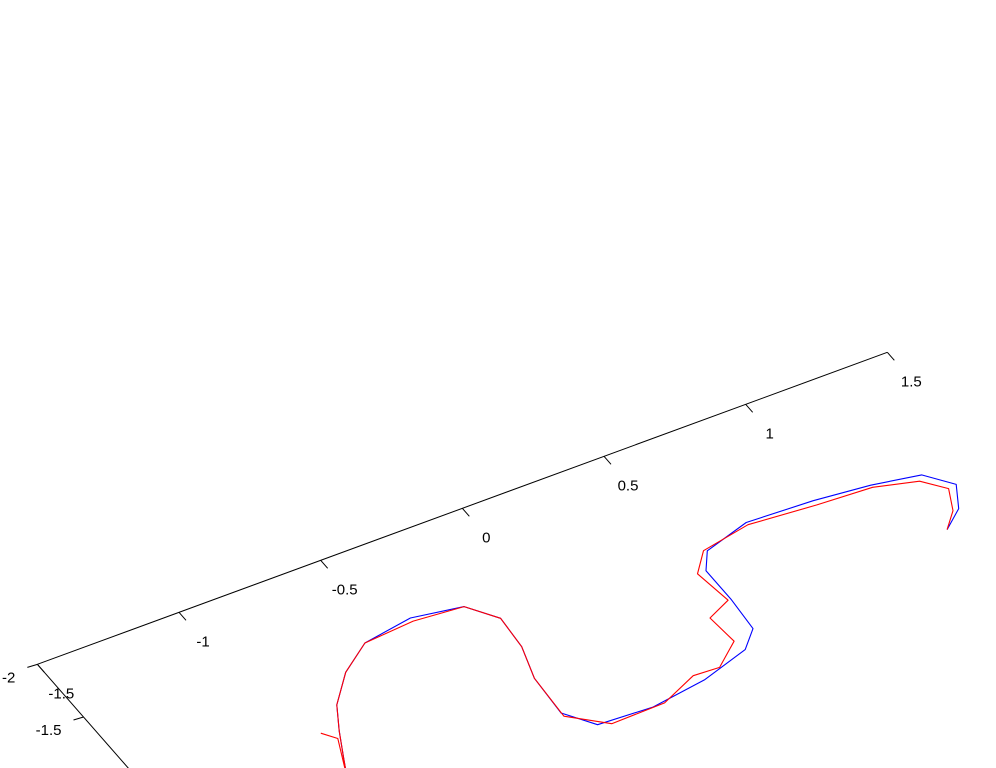 This screenshot has width=996, height=768. I want to click on y-axis-line, so click(82, 716).